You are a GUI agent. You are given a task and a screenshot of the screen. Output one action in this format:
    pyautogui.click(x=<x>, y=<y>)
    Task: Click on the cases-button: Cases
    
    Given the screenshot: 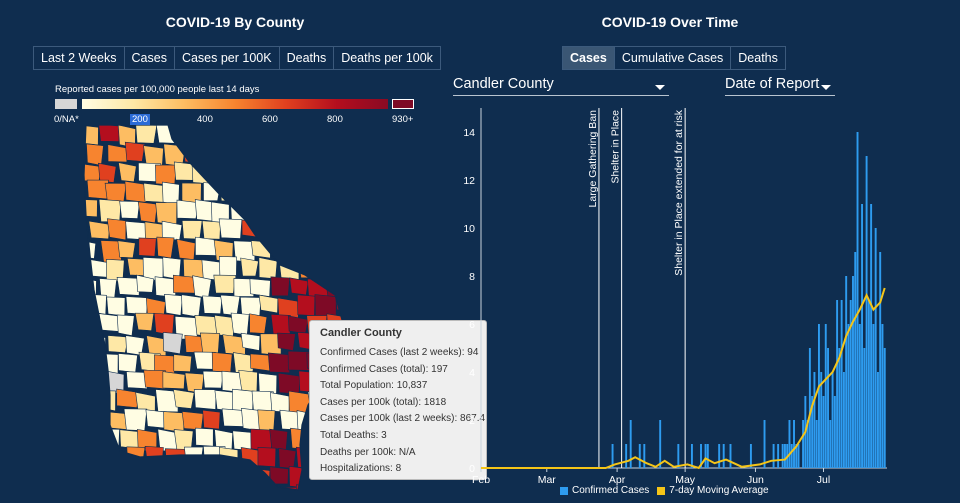 What is the action you would take?
    pyautogui.click(x=149, y=58)
    